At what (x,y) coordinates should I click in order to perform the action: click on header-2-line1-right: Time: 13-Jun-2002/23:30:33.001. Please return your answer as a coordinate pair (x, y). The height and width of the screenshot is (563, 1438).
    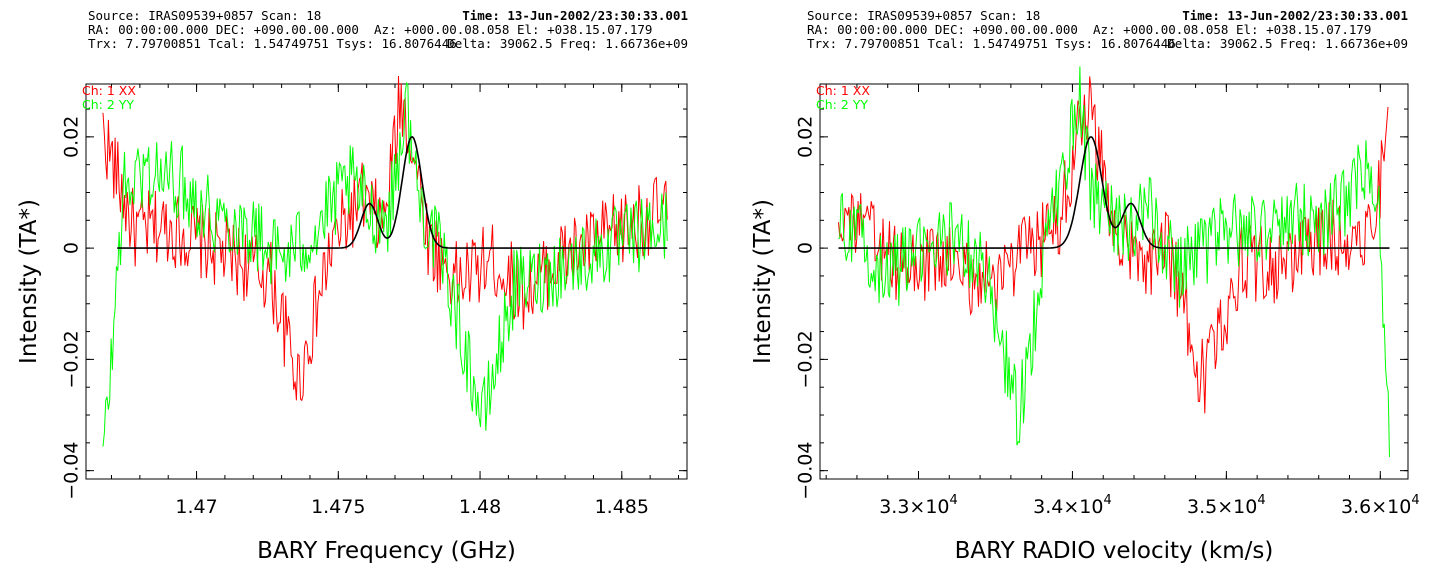
    Looking at the image, I should click on (1295, 15).